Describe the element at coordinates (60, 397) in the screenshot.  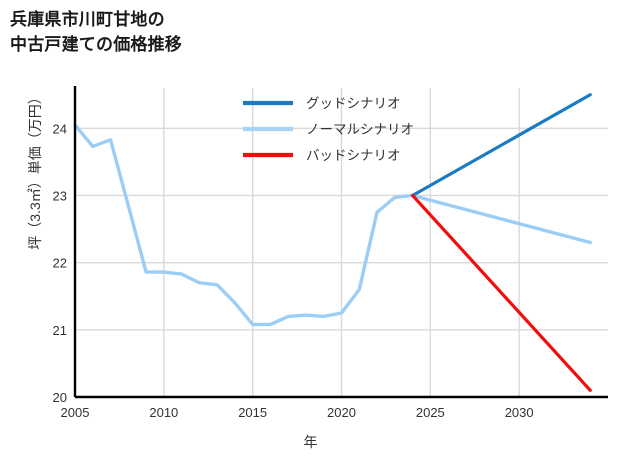
I see `y-tick-label: 20` at that location.